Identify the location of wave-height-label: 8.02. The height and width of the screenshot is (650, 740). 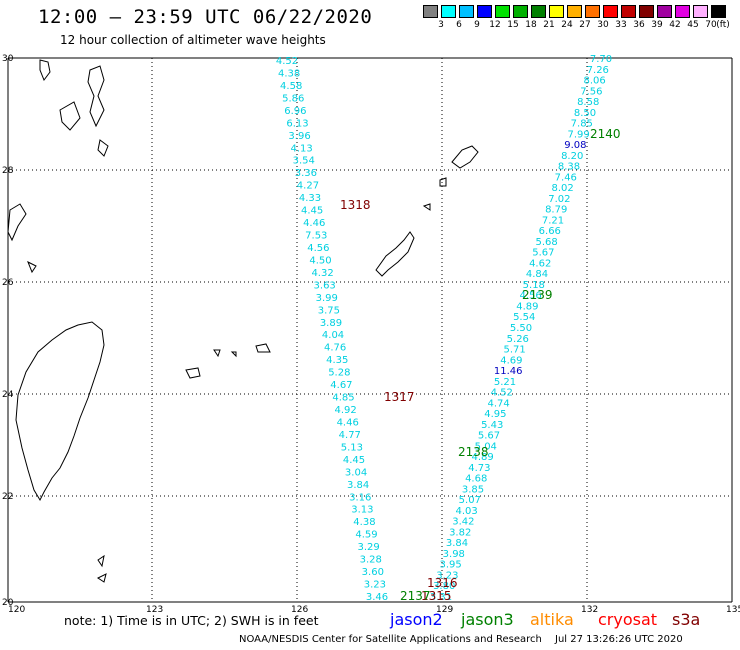
(562, 188).